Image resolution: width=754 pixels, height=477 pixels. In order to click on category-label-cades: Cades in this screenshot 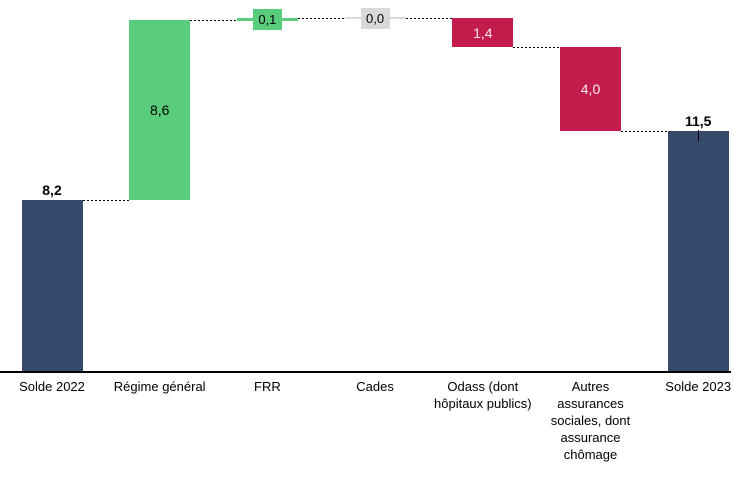, I will do `click(375, 386)`.